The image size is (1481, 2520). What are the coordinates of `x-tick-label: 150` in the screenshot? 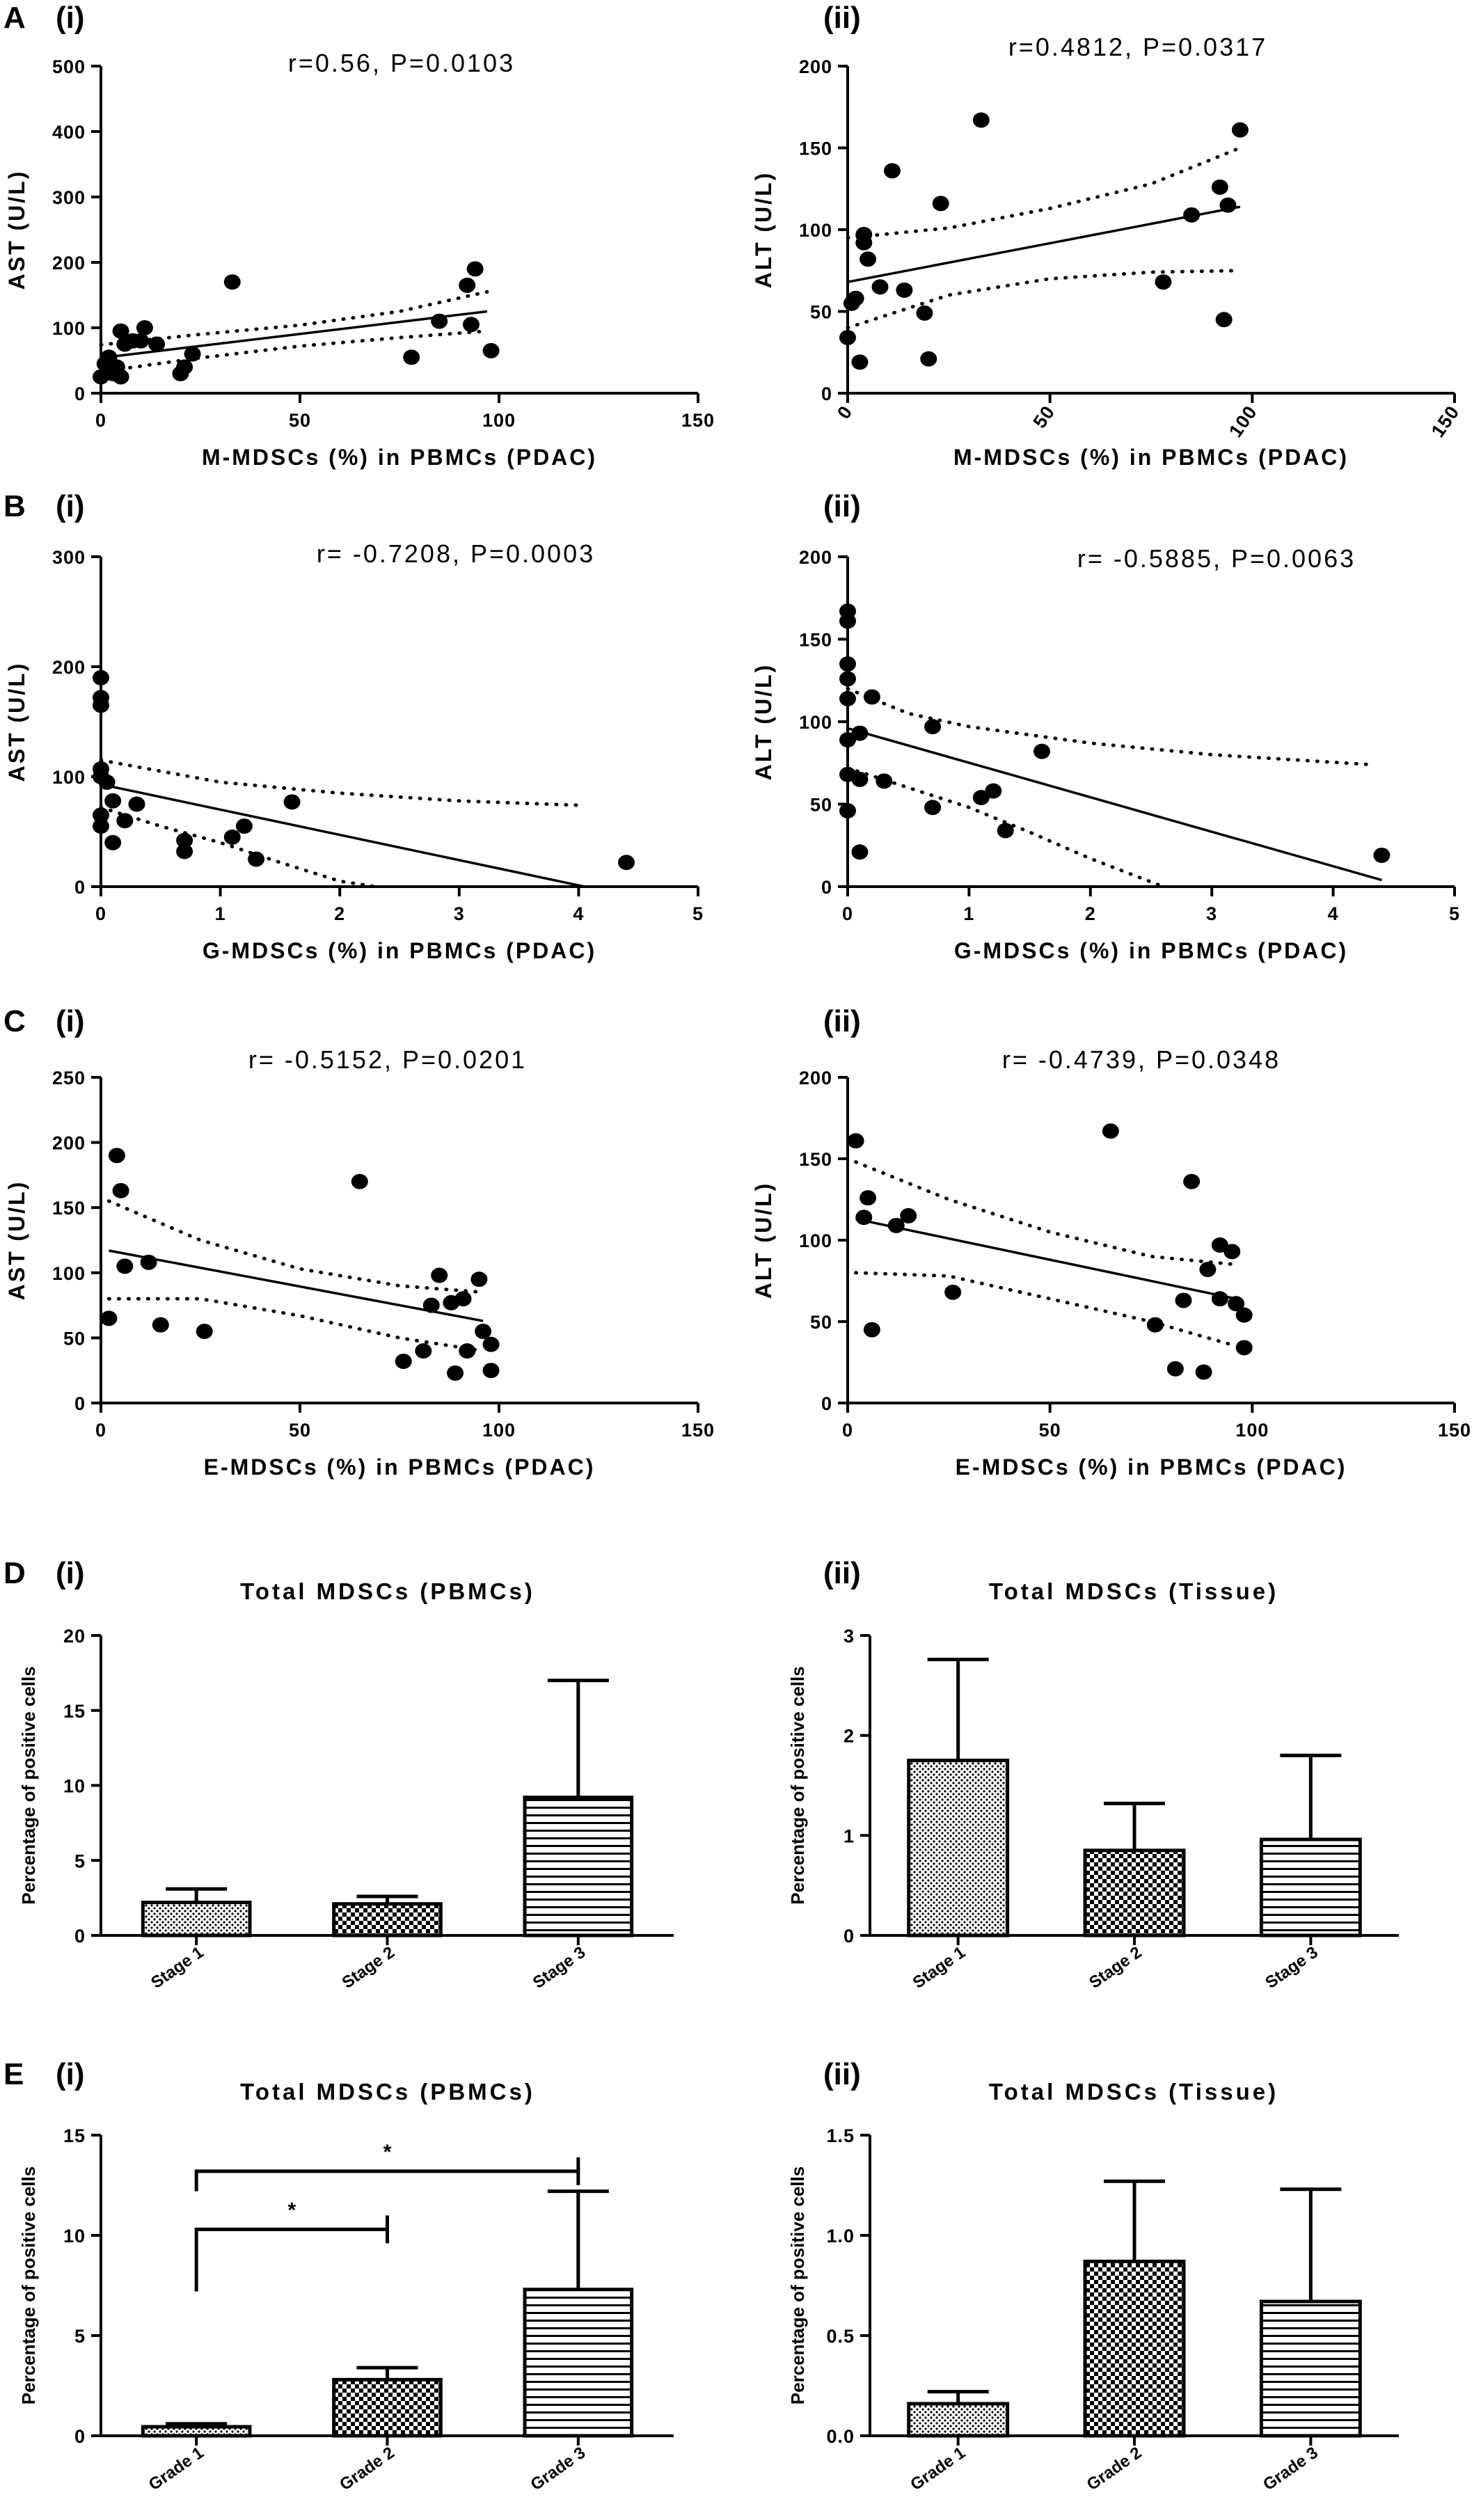 It's located at (1445, 421).